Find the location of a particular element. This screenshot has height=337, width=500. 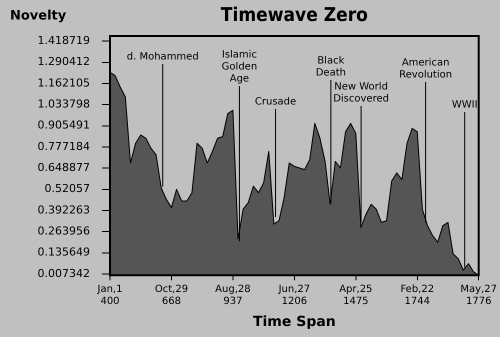

x-tick-label: Apr,25 1475 is located at coordinates (355, 295).